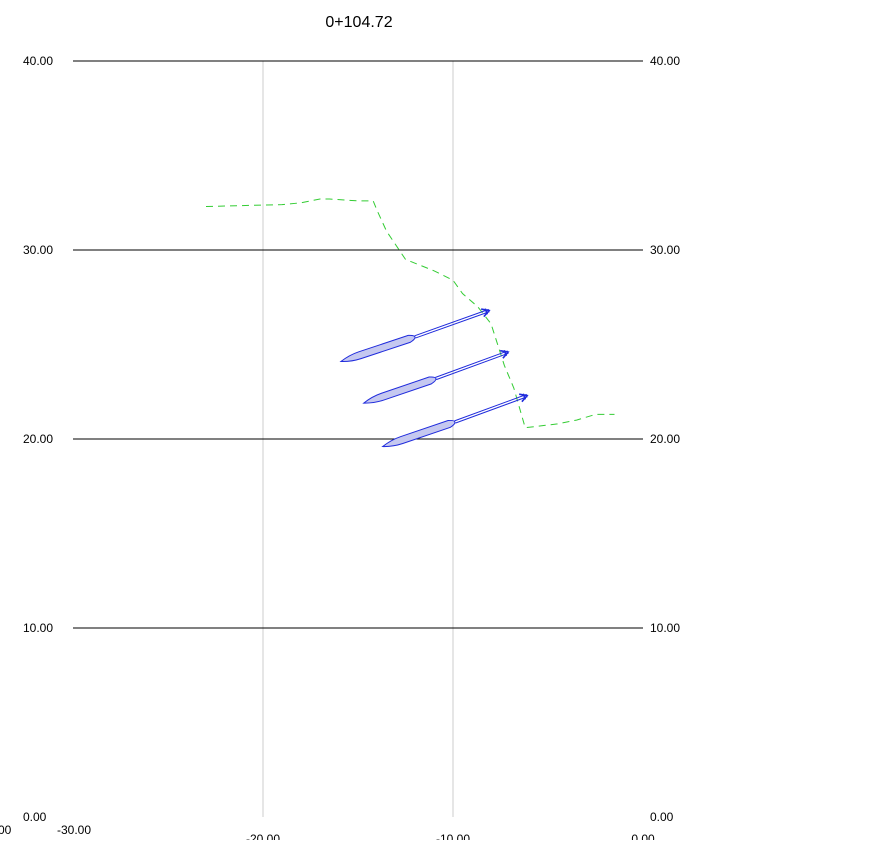 Image resolution: width=874 pixels, height=845 pixels. What do you see at coordinates (453, 836) in the screenshot?
I see `x-tick-label: -10.00` at bounding box center [453, 836].